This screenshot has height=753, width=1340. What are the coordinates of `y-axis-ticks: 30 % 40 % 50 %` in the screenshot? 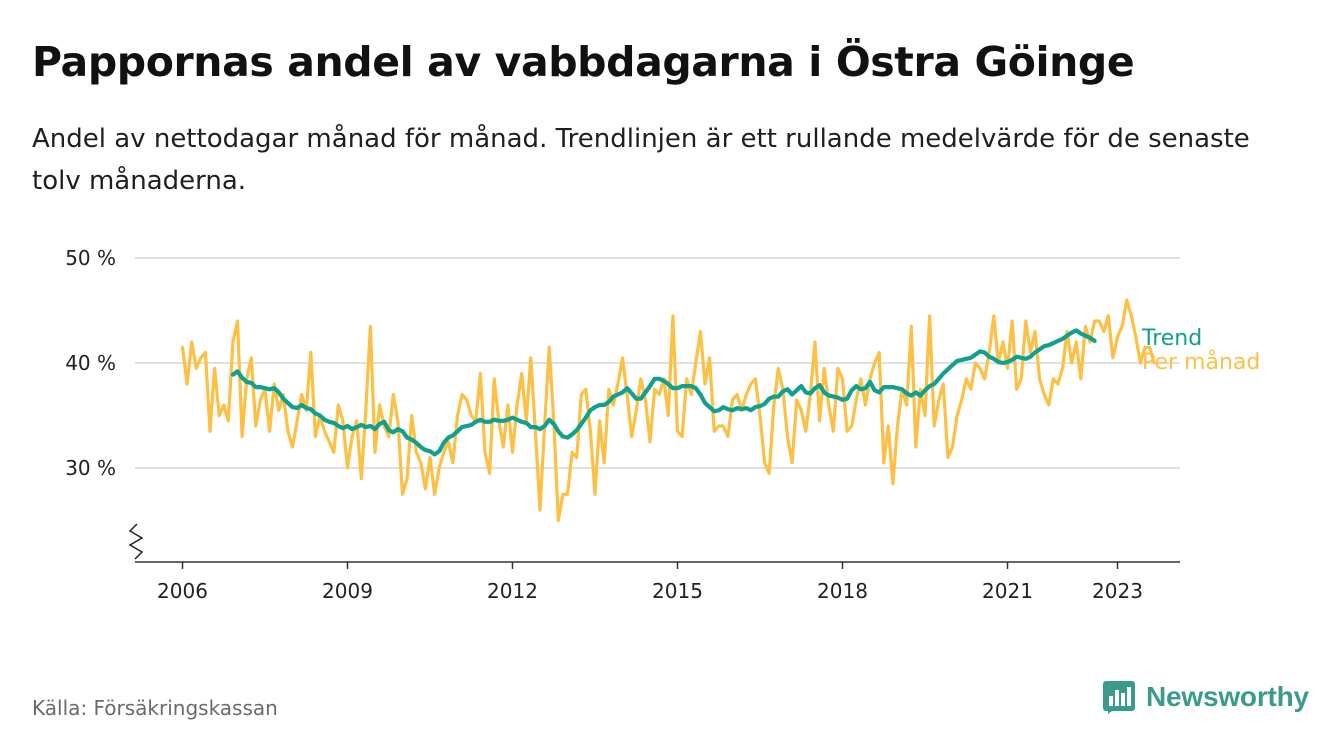 It's located at (90, 363).